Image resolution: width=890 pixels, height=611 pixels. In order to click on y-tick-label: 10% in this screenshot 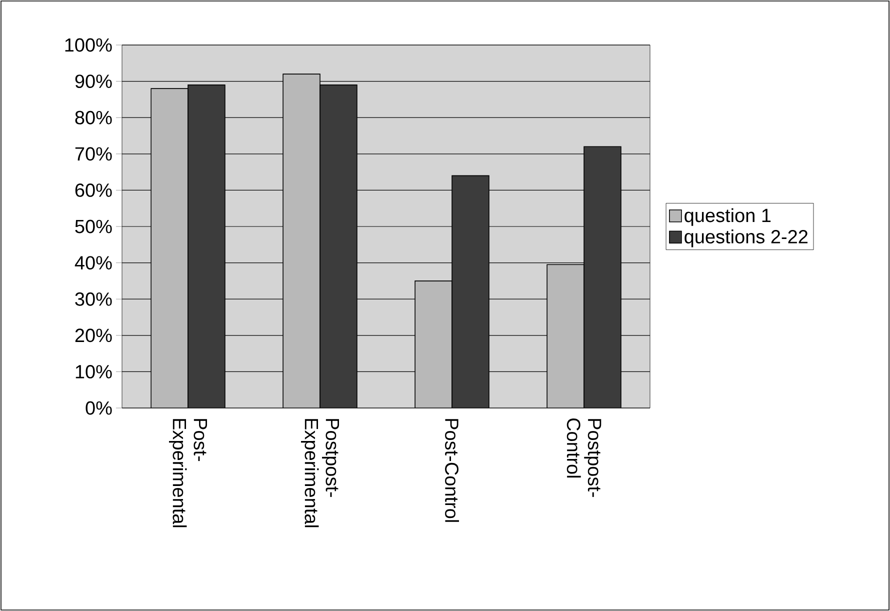, I will do `click(94, 371)`.